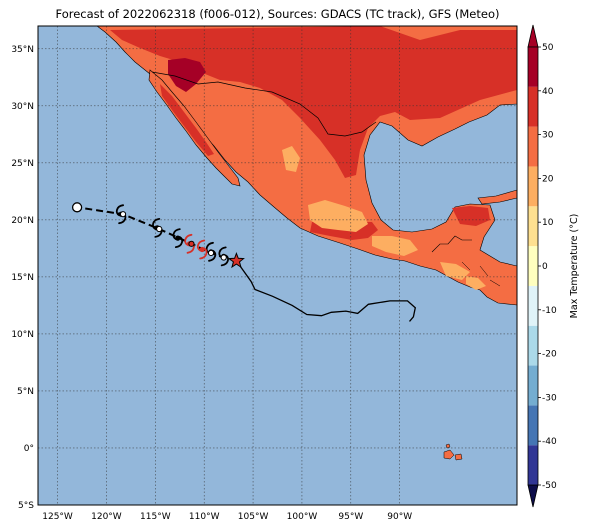 The image size is (592, 529). Describe the element at coordinates (22, 278) in the screenshot. I see `lat-tick-label: 15°N` at that location.